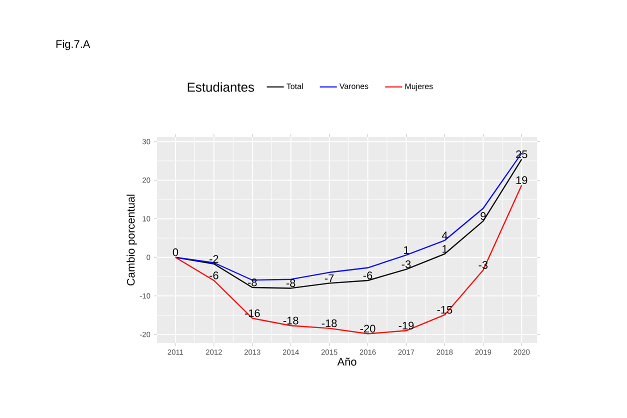  What do you see at coordinates (368, 328) in the screenshot?
I see `data-label: -20` at bounding box center [368, 328].